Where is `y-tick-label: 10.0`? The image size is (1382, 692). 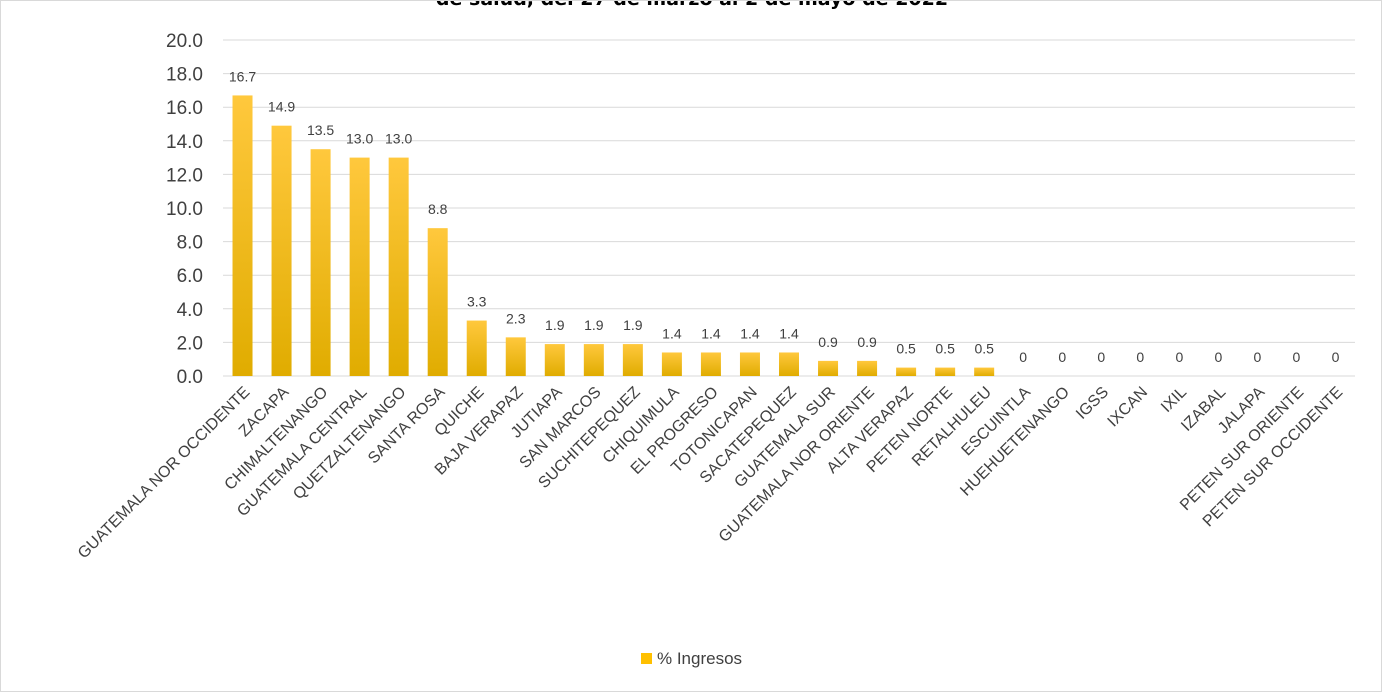
y-tick-label: 10.0 is located at coordinates (184, 209).